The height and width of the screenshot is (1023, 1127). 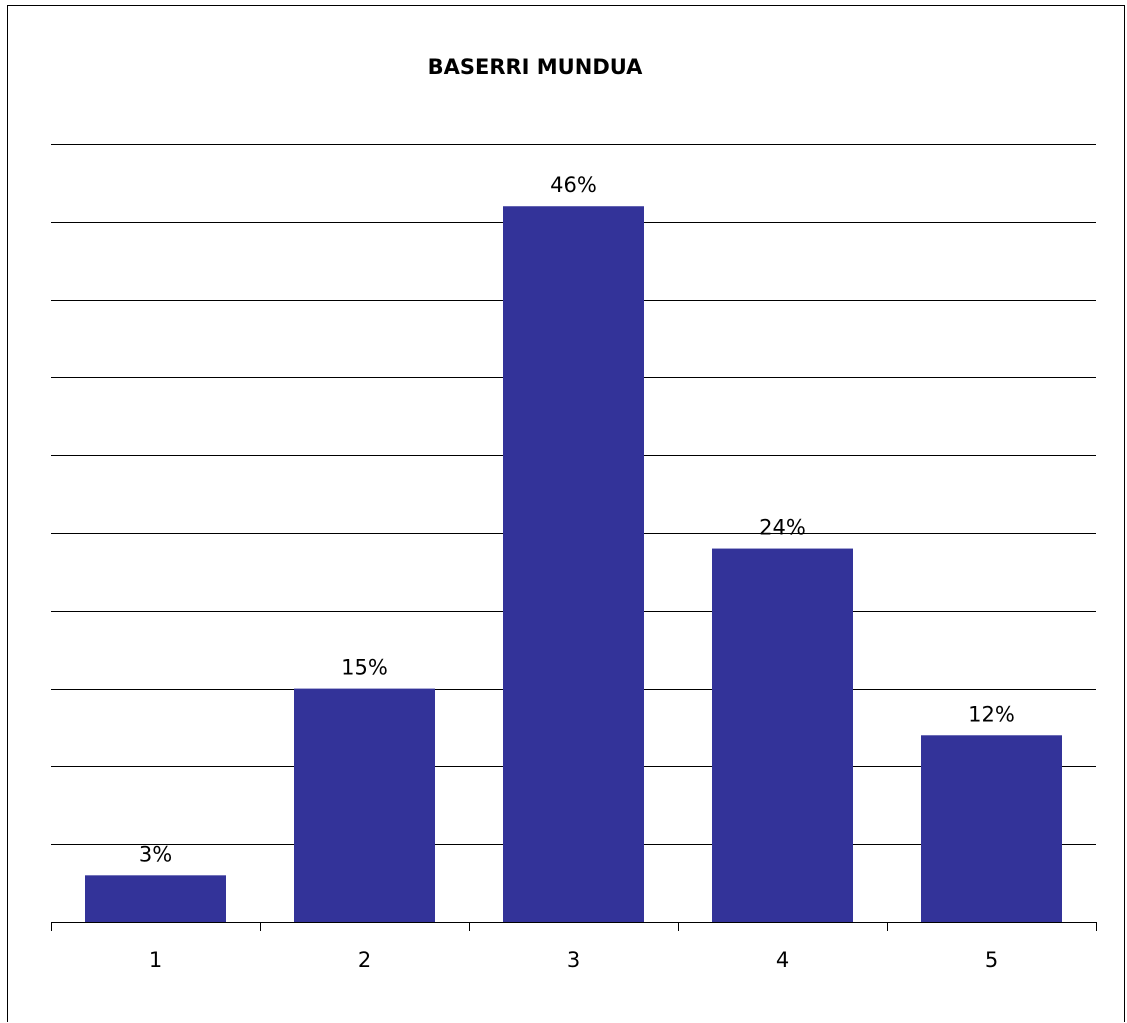 What do you see at coordinates (991, 960) in the screenshot?
I see `x-tick-label-5: 5` at bounding box center [991, 960].